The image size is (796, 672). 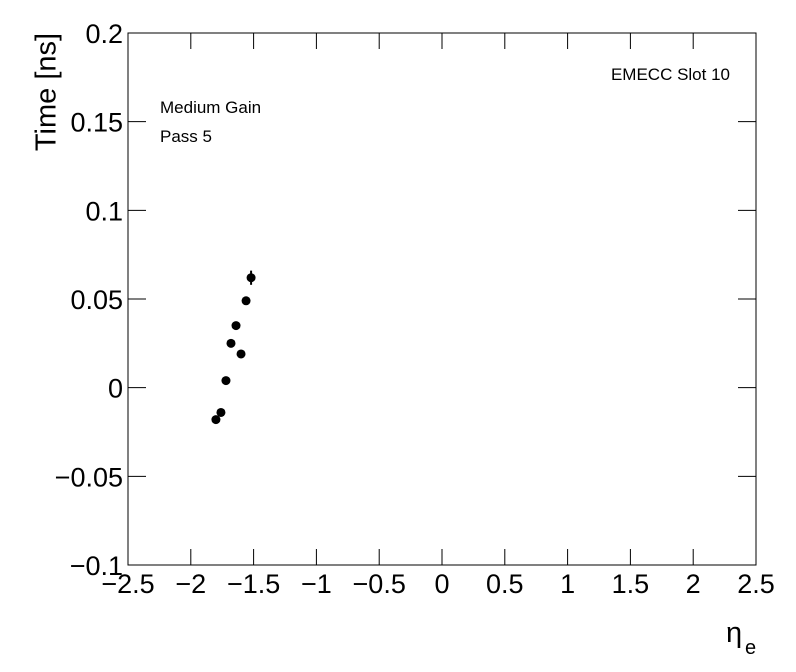 What do you see at coordinates (104, 34) in the screenshot?
I see `y-tick-label: 0.2` at bounding box center [104, 34].